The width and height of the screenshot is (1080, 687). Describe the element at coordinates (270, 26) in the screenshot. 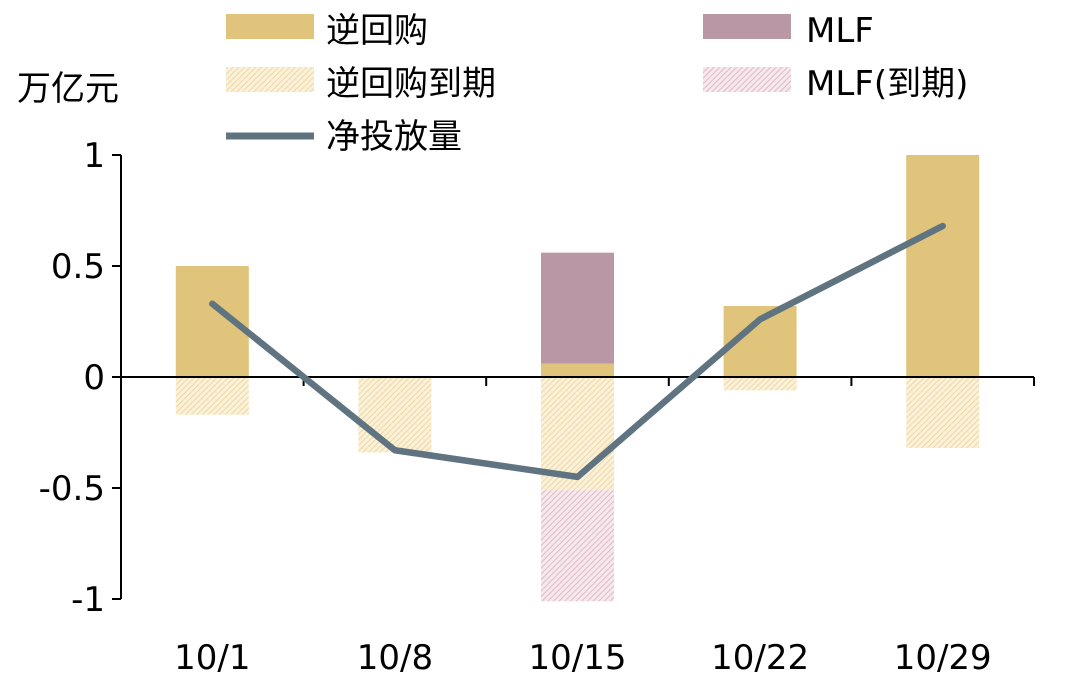

I see `legend-swatch-逆回购` at that location.